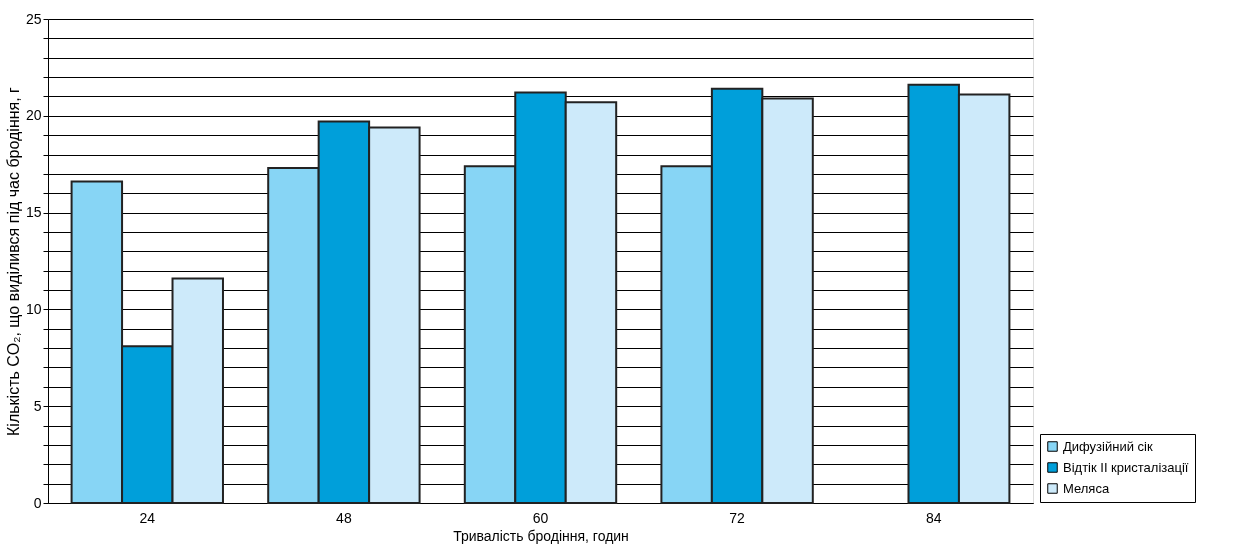 The height and width of the screenshot is (552, 1251). Describe the element at coordinates (33, 115) in the screenshot. I see `y-tick-label: 20` at that location.